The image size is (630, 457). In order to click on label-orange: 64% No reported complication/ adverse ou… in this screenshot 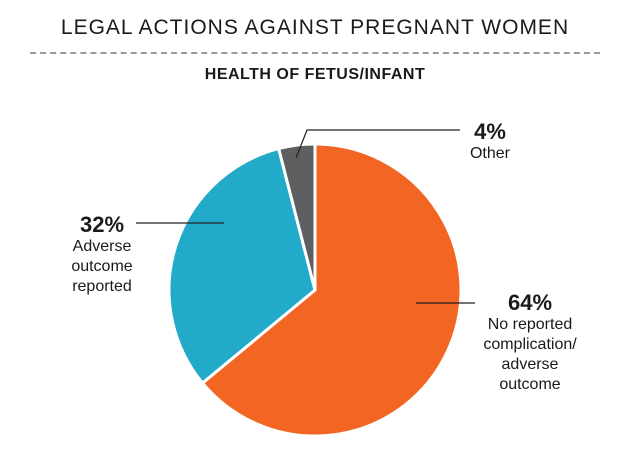, I will do `click(530, 343)`.